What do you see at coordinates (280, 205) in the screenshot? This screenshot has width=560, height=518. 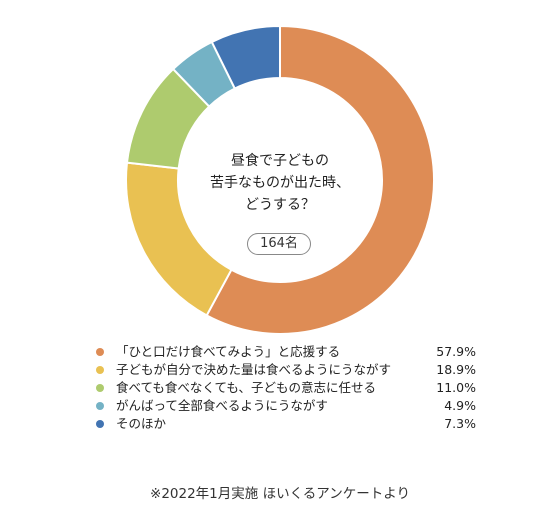 I see `center-line-3: どうする？` at bounding box center [280, 205].